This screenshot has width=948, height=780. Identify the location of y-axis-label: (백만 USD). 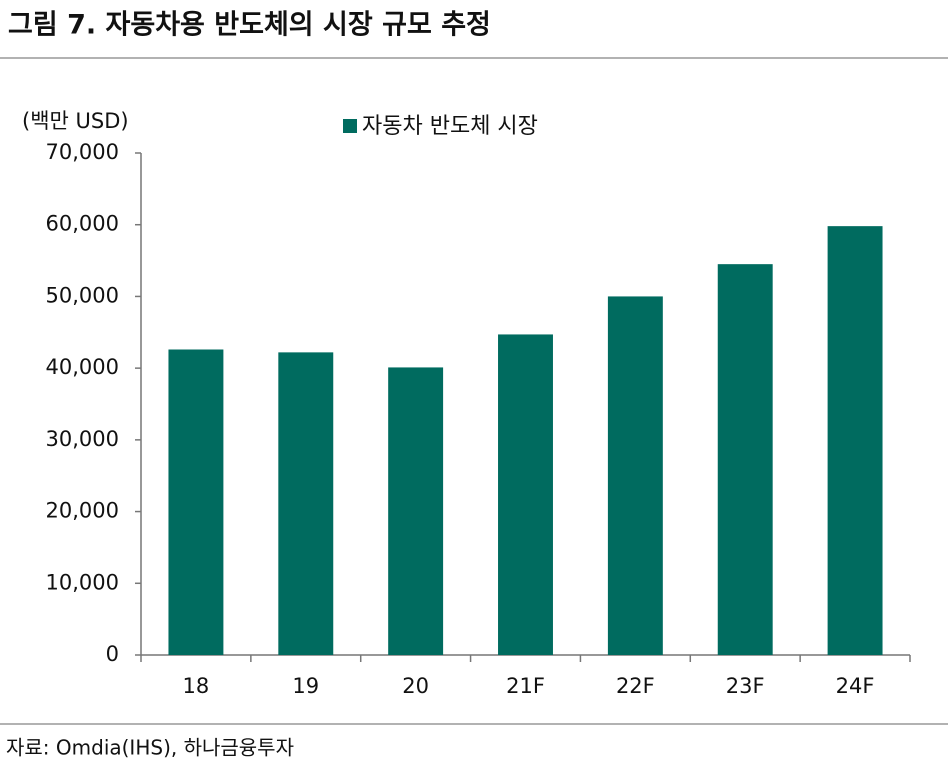
(75, 121).